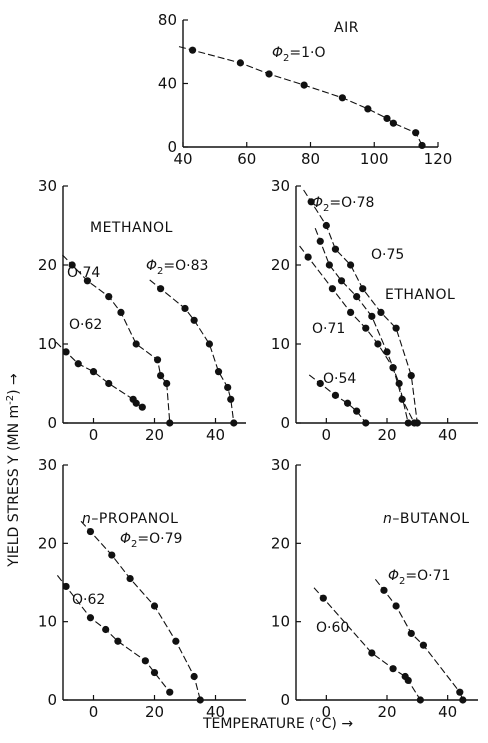  I want to click on series-label-methanol-1: O·74, so click(83, 273).